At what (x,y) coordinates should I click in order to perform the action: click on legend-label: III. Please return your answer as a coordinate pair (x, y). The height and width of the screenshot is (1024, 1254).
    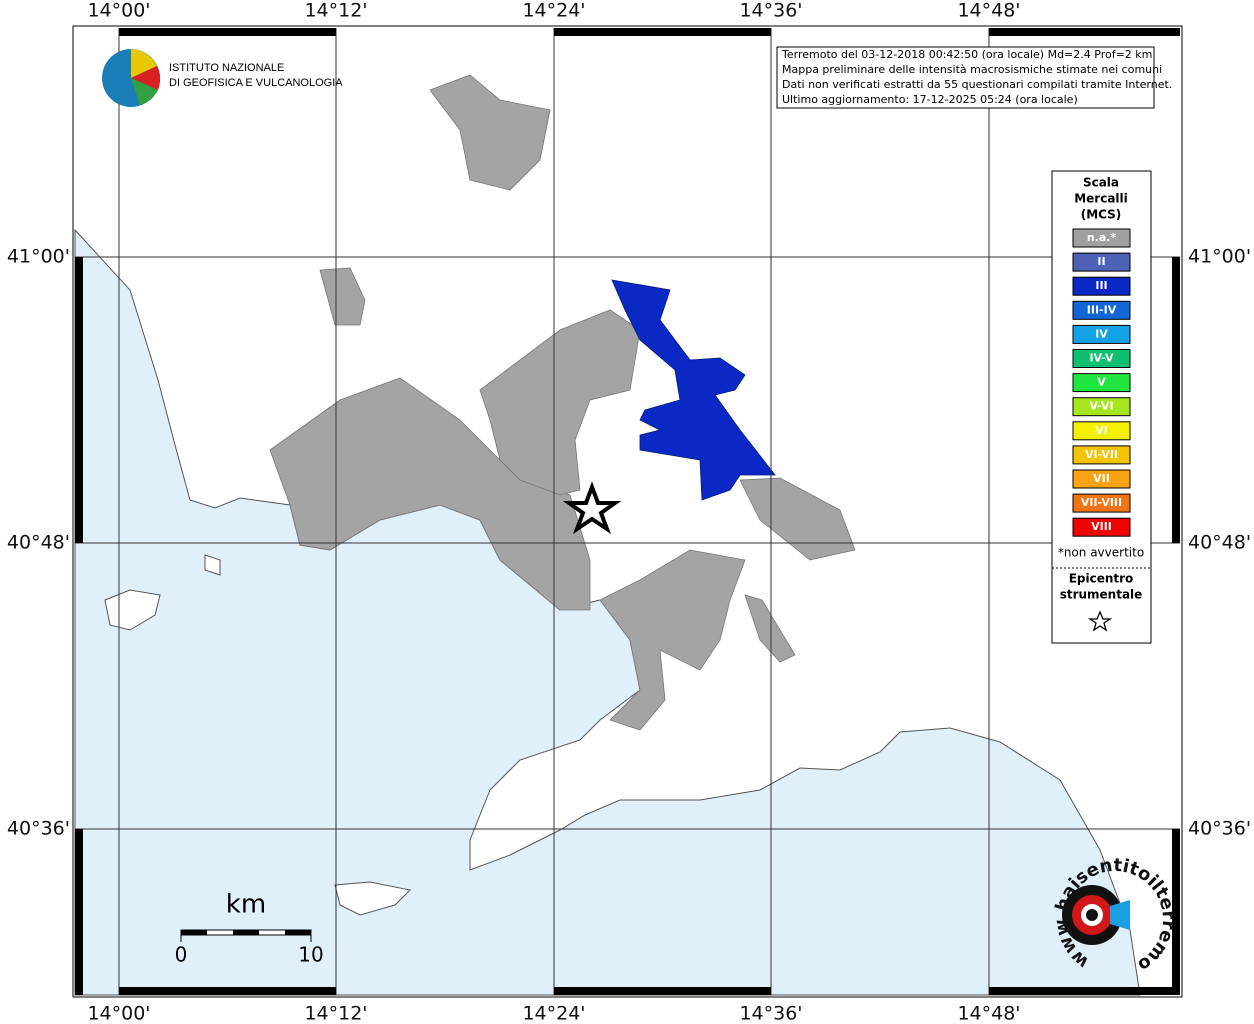
    Looking at the image, I should click on (1101, 285).